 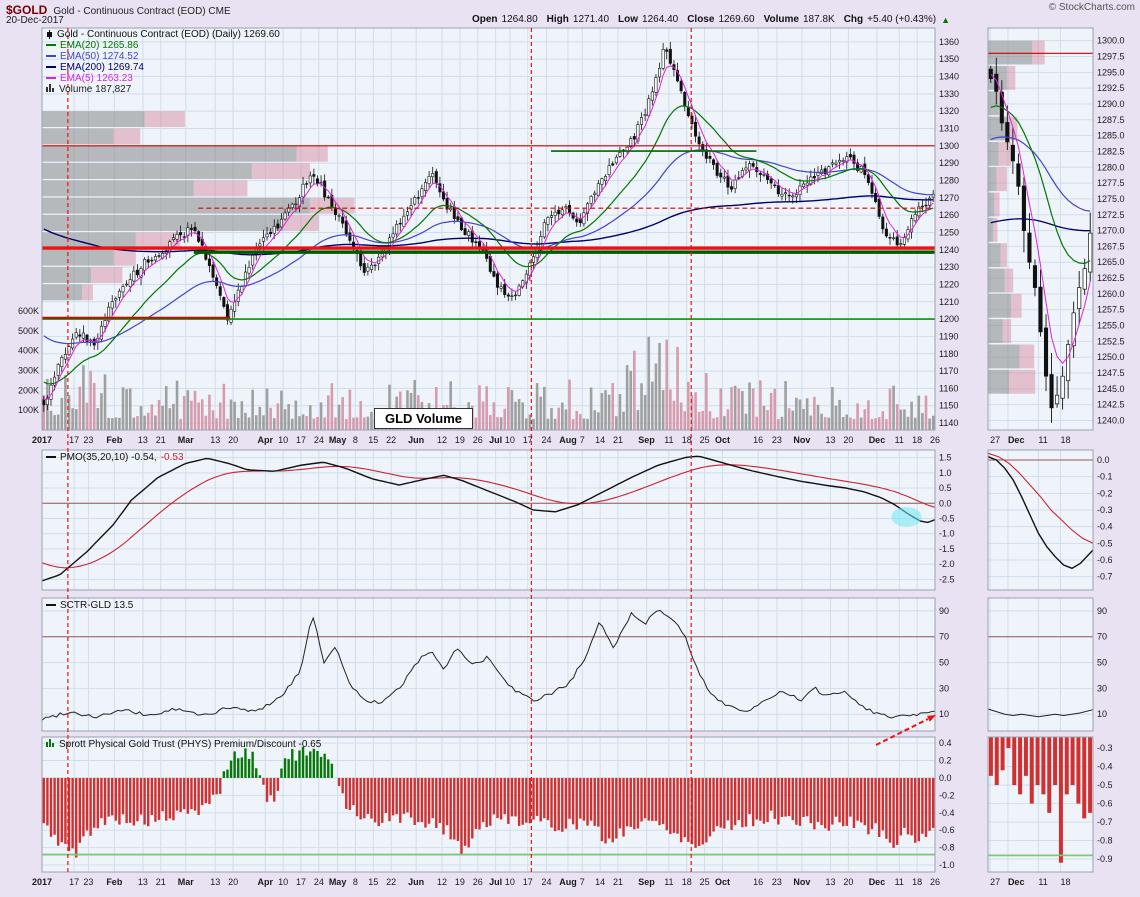 What do you see at coordinates (949, 284) in the screenshot?
I see `svg-text: 1220` at bounding box center [949, 284].